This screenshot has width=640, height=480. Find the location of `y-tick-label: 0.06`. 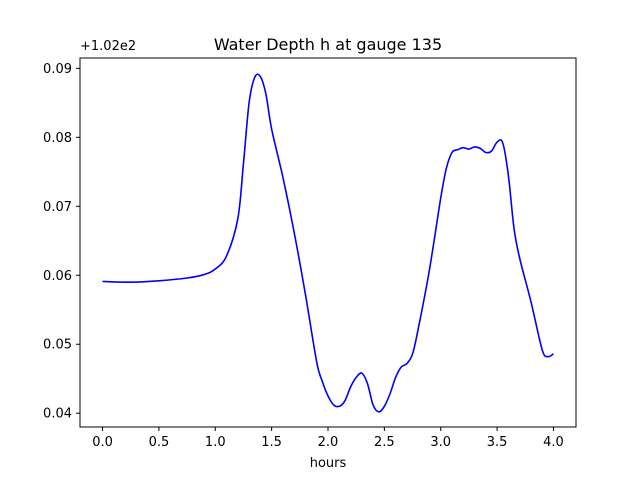

y-tick-label: 0.06 is located at coordinates (57, 276).